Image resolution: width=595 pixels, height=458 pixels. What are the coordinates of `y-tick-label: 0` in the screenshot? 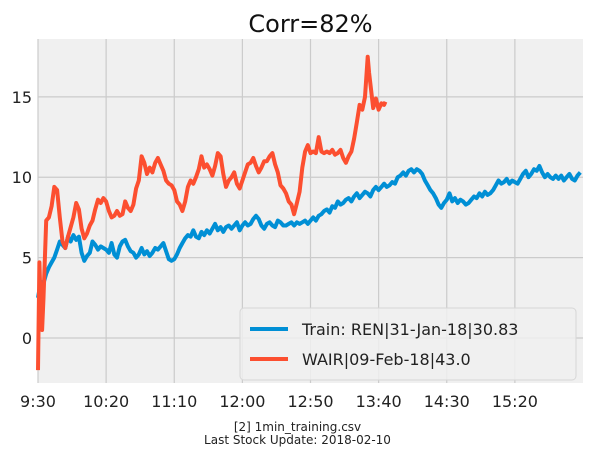 It's located at (27, 338).